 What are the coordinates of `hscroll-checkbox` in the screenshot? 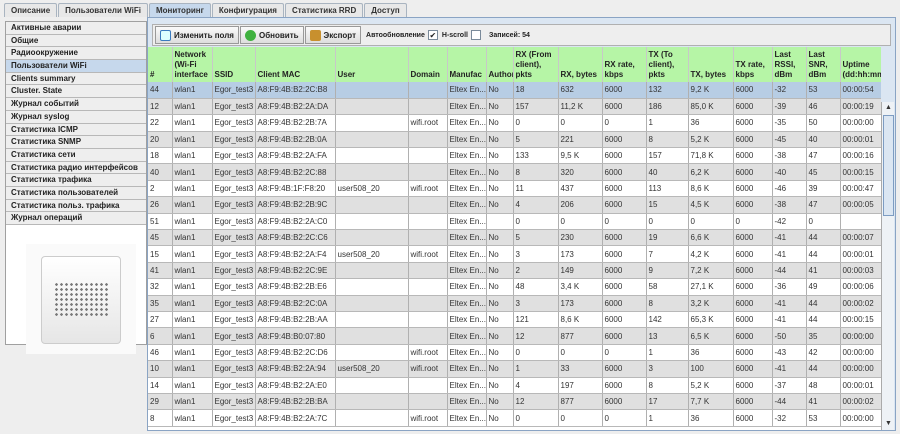 It's located at (475, 35).